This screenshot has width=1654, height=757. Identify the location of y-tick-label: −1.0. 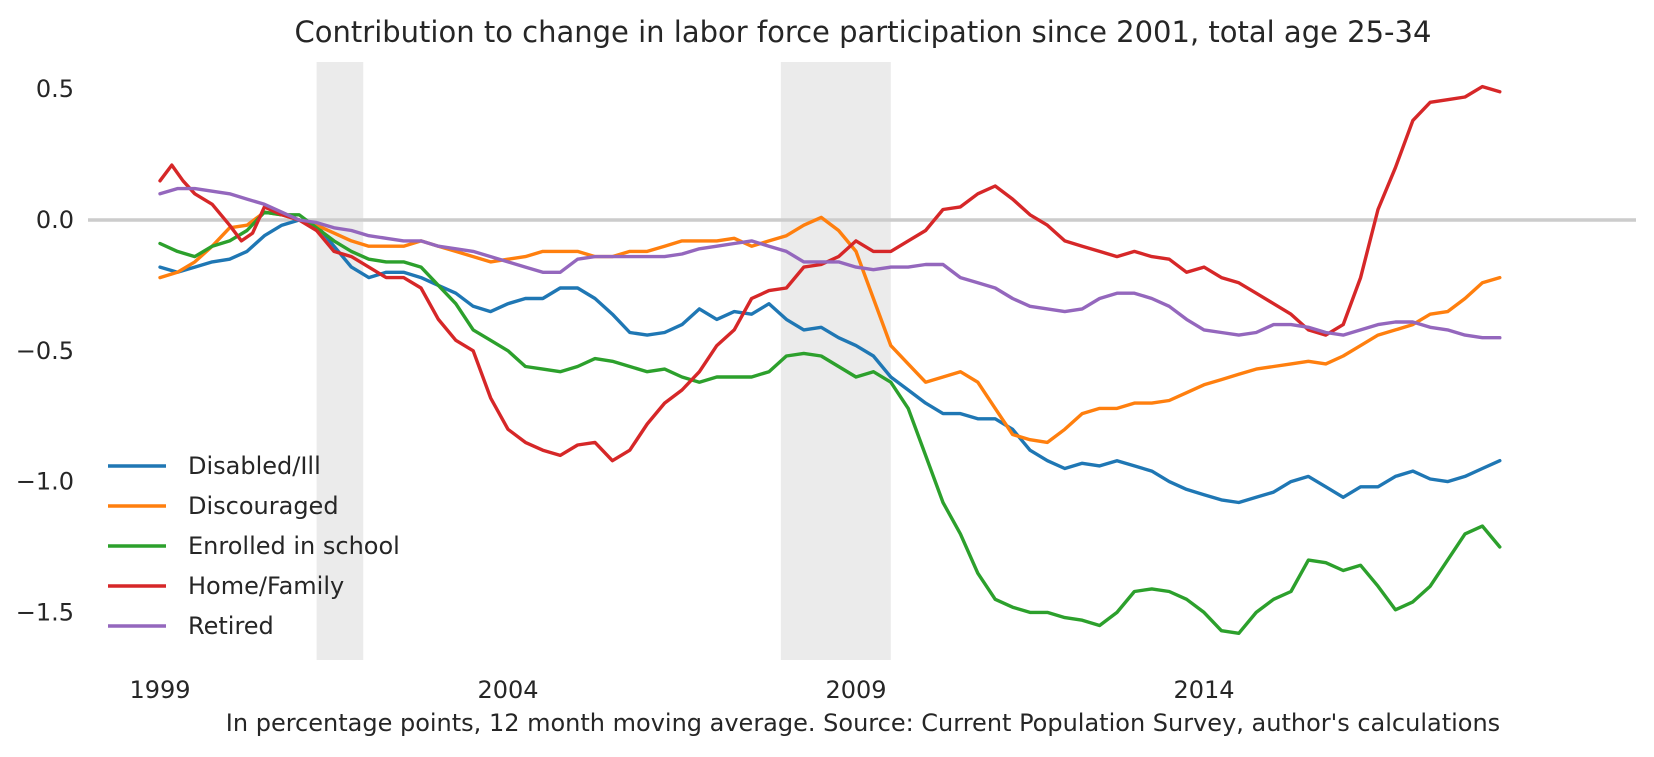
(45, 482).